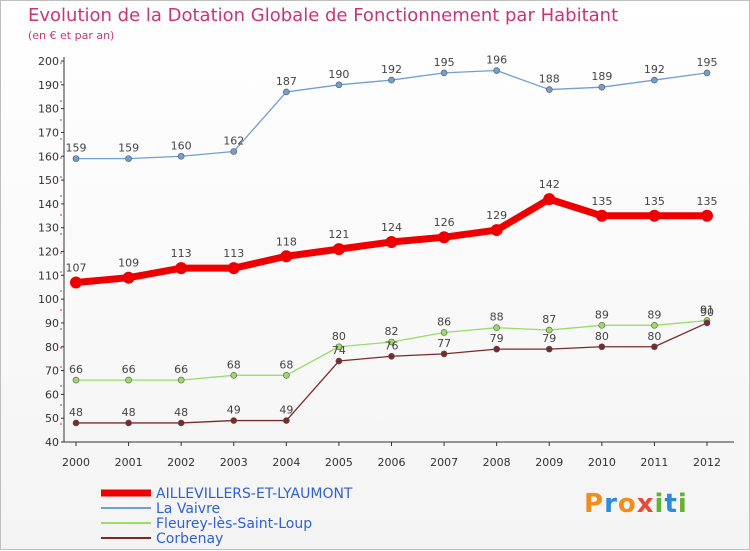  I want to click on y-tick-label: 100, so click(48, 299).